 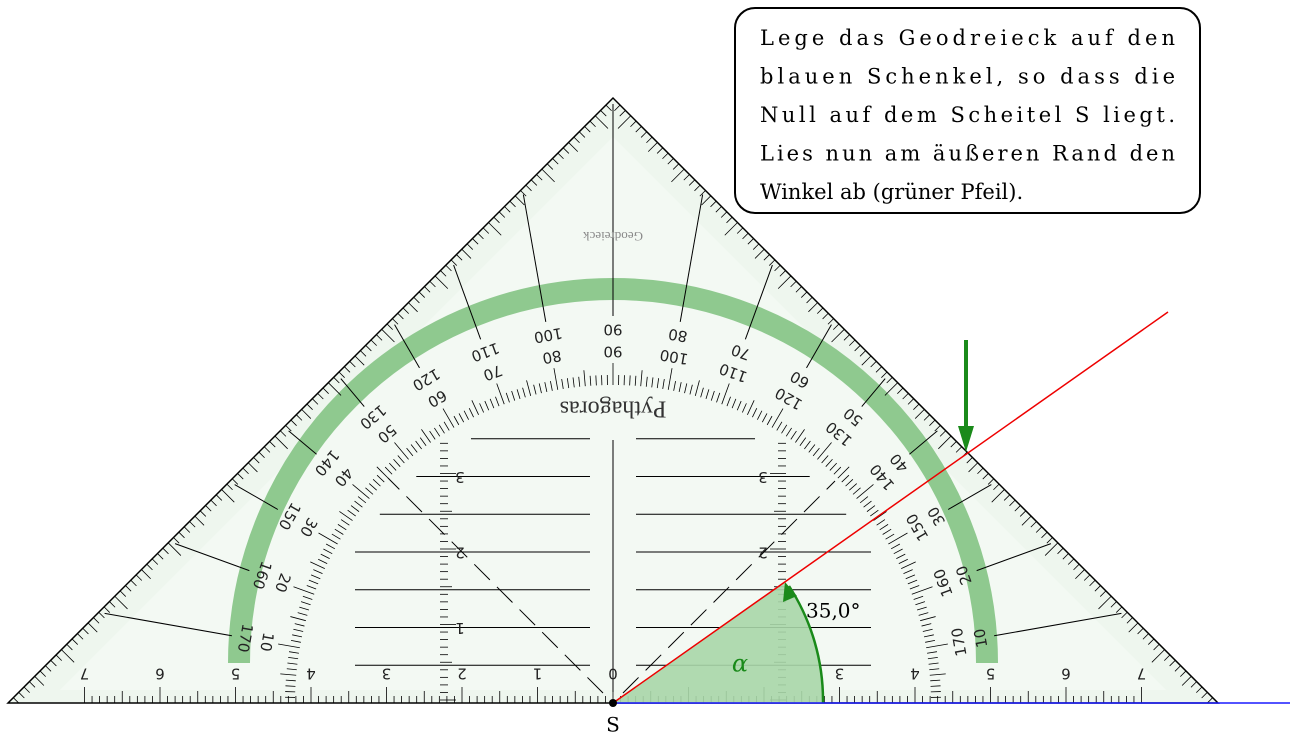 What do you see at coordinates (538, 674) in the screenshot?
I see `base-label: 1` at bounding box center [538, 674].